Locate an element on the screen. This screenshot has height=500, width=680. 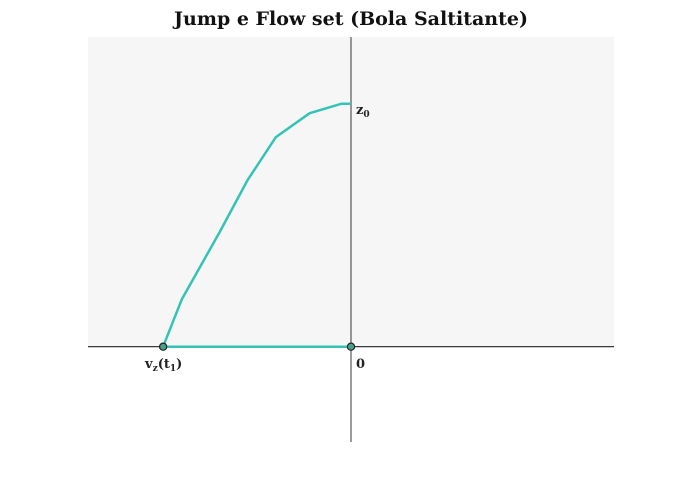
flow-set-curve is located at coordinates (256, 225).